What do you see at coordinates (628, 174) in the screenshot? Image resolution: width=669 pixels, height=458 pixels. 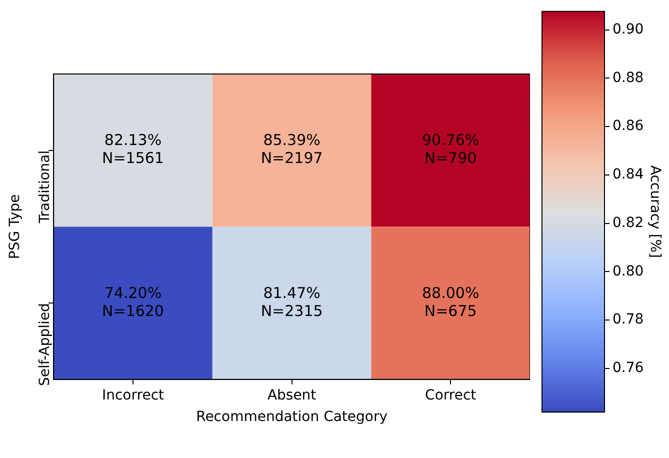 I see `color-bar-label: 0.84` at bounding box center [628, 174].